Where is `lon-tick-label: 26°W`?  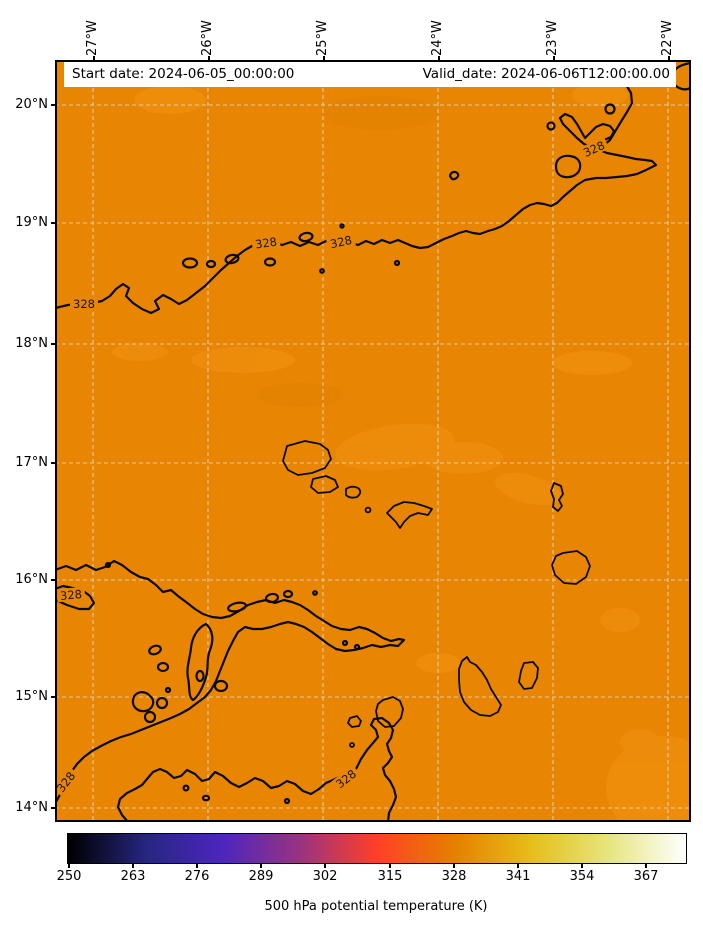
lon-tick-label: 26°W is located at coordinates (207, 38).